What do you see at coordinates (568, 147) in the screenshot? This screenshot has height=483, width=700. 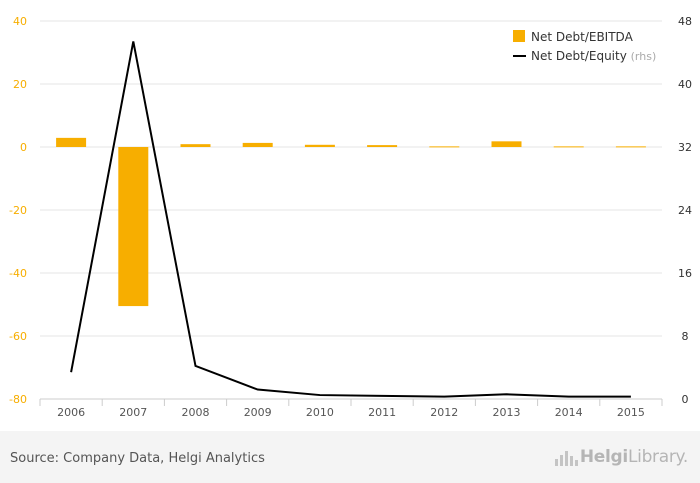 I see `bar-2014` at bounding box center [568, 147].